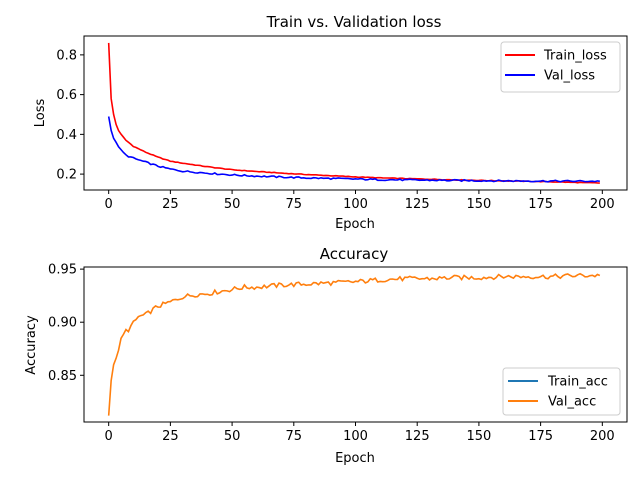 The height and width of the screenshot is (480, 640). I want to click on accuracy-x-axis-label: Epoch, so click(355, 458).